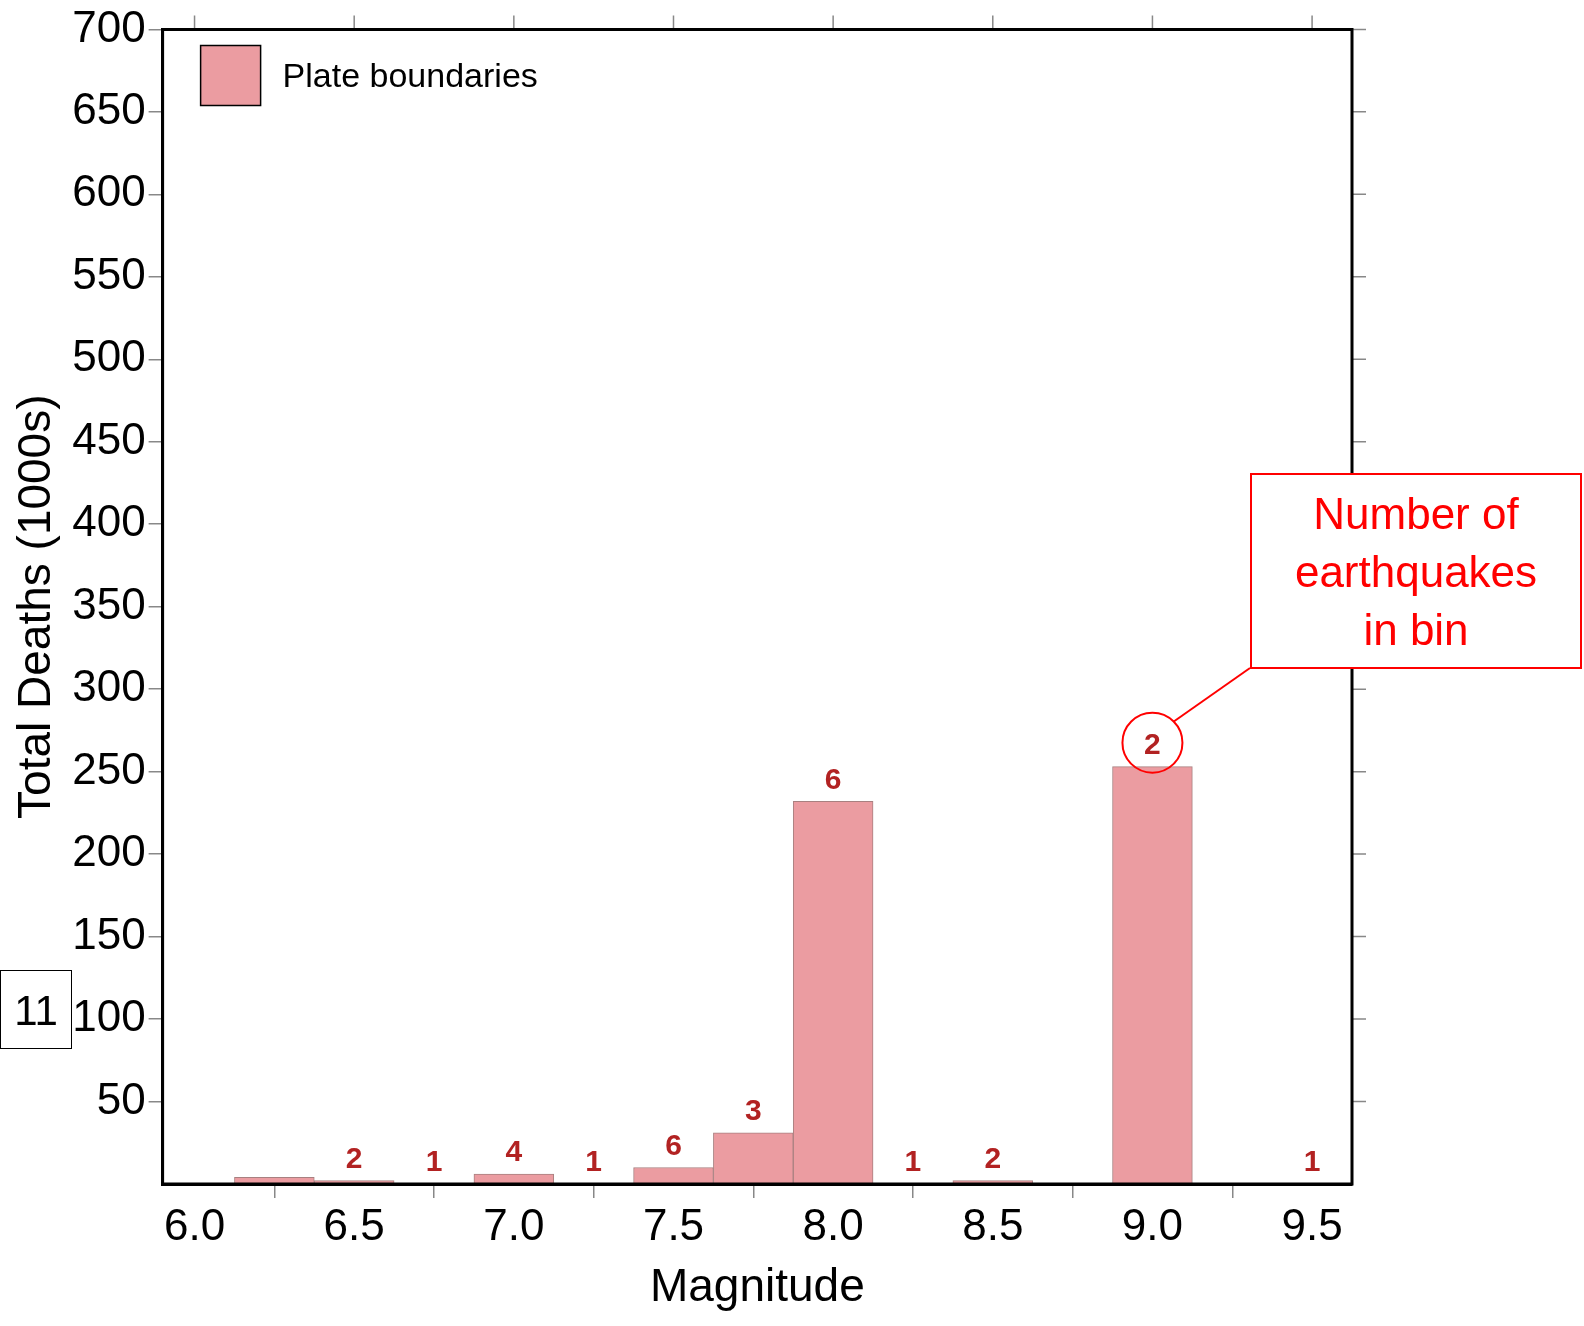 This screenshot has height=1326, width=1584. What do you see at coordinates (514, 1151) in the screenshot?
I see `annotation: 4` at bounding box center [514, 1151].